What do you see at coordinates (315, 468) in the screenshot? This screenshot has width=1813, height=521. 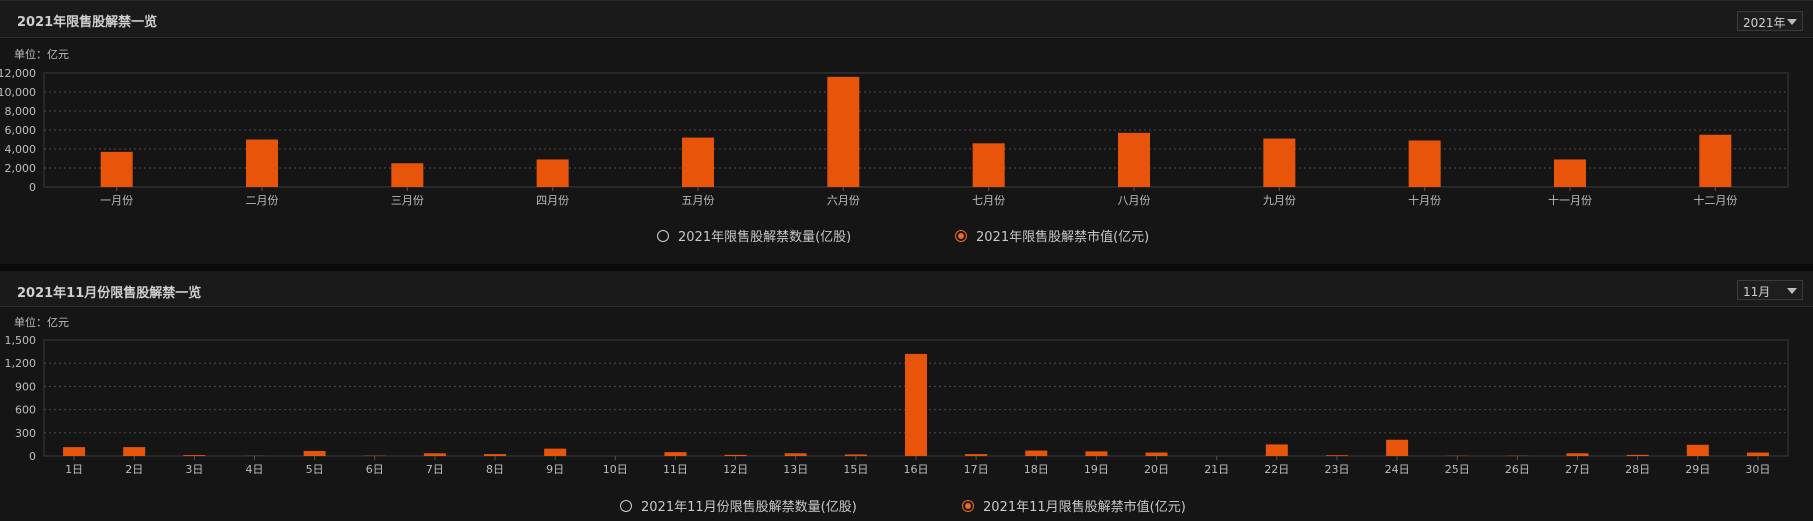 I see `x-tick-label: 5日` at bounding box center [315, 468].